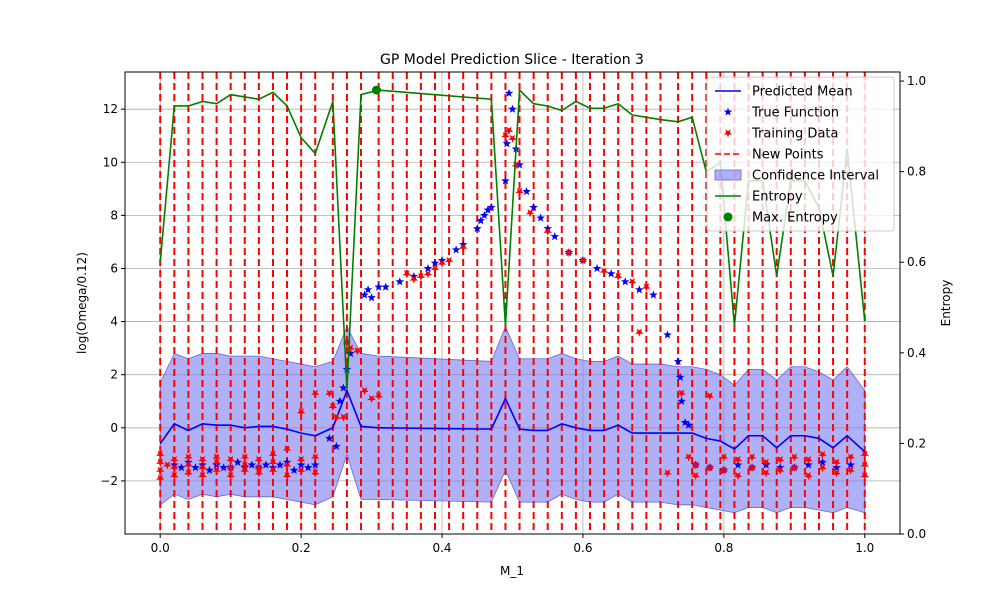 This screenshot has height=605, width=1000. Describe the element at coordinates (723, 548) in the screenshot. I see `x-tick-label: 0.8` at that location.